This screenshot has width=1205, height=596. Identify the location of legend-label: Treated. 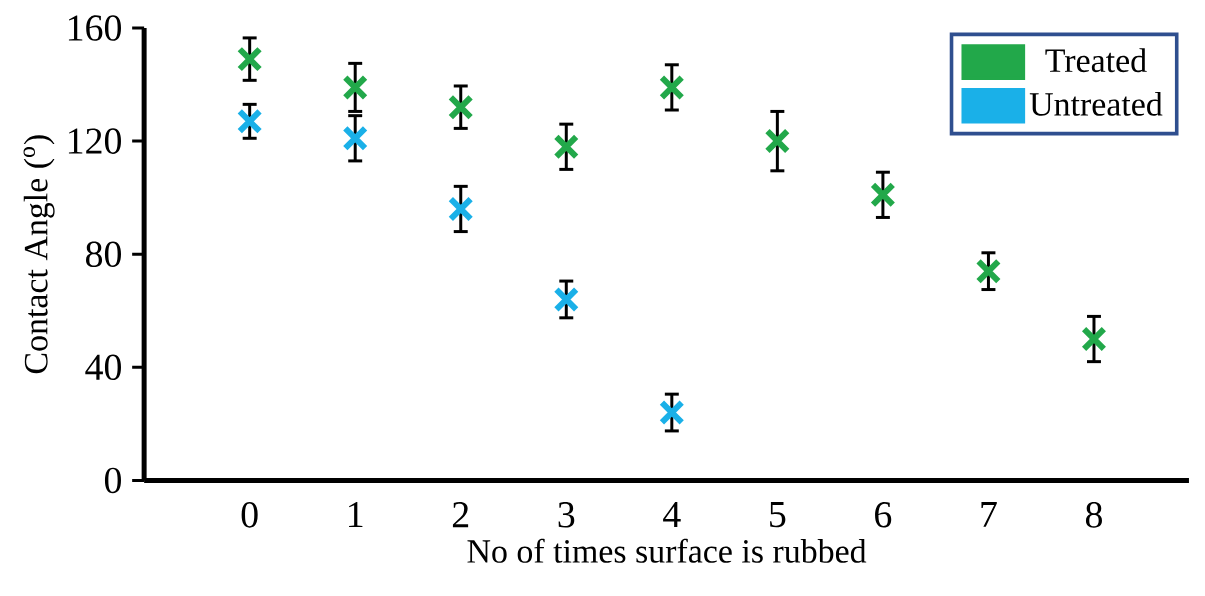
(1096, 60).